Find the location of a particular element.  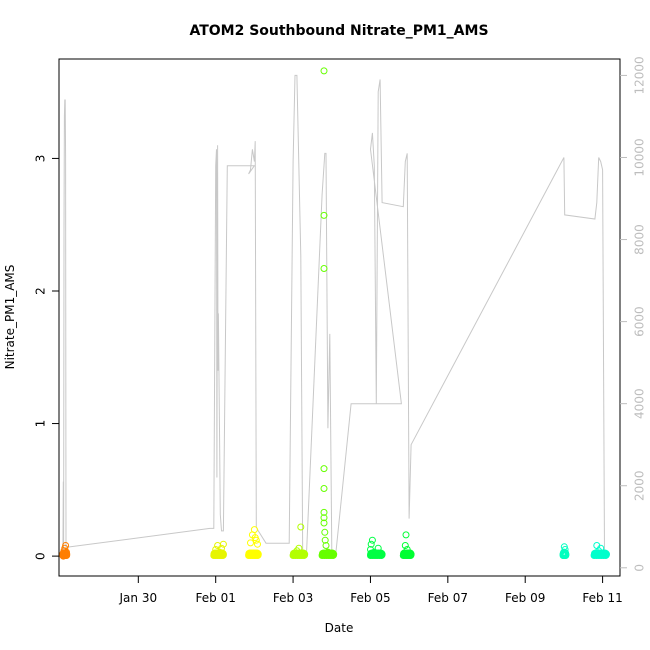

right-y-tick-label: 12000 is located at coordinates (640, 75).